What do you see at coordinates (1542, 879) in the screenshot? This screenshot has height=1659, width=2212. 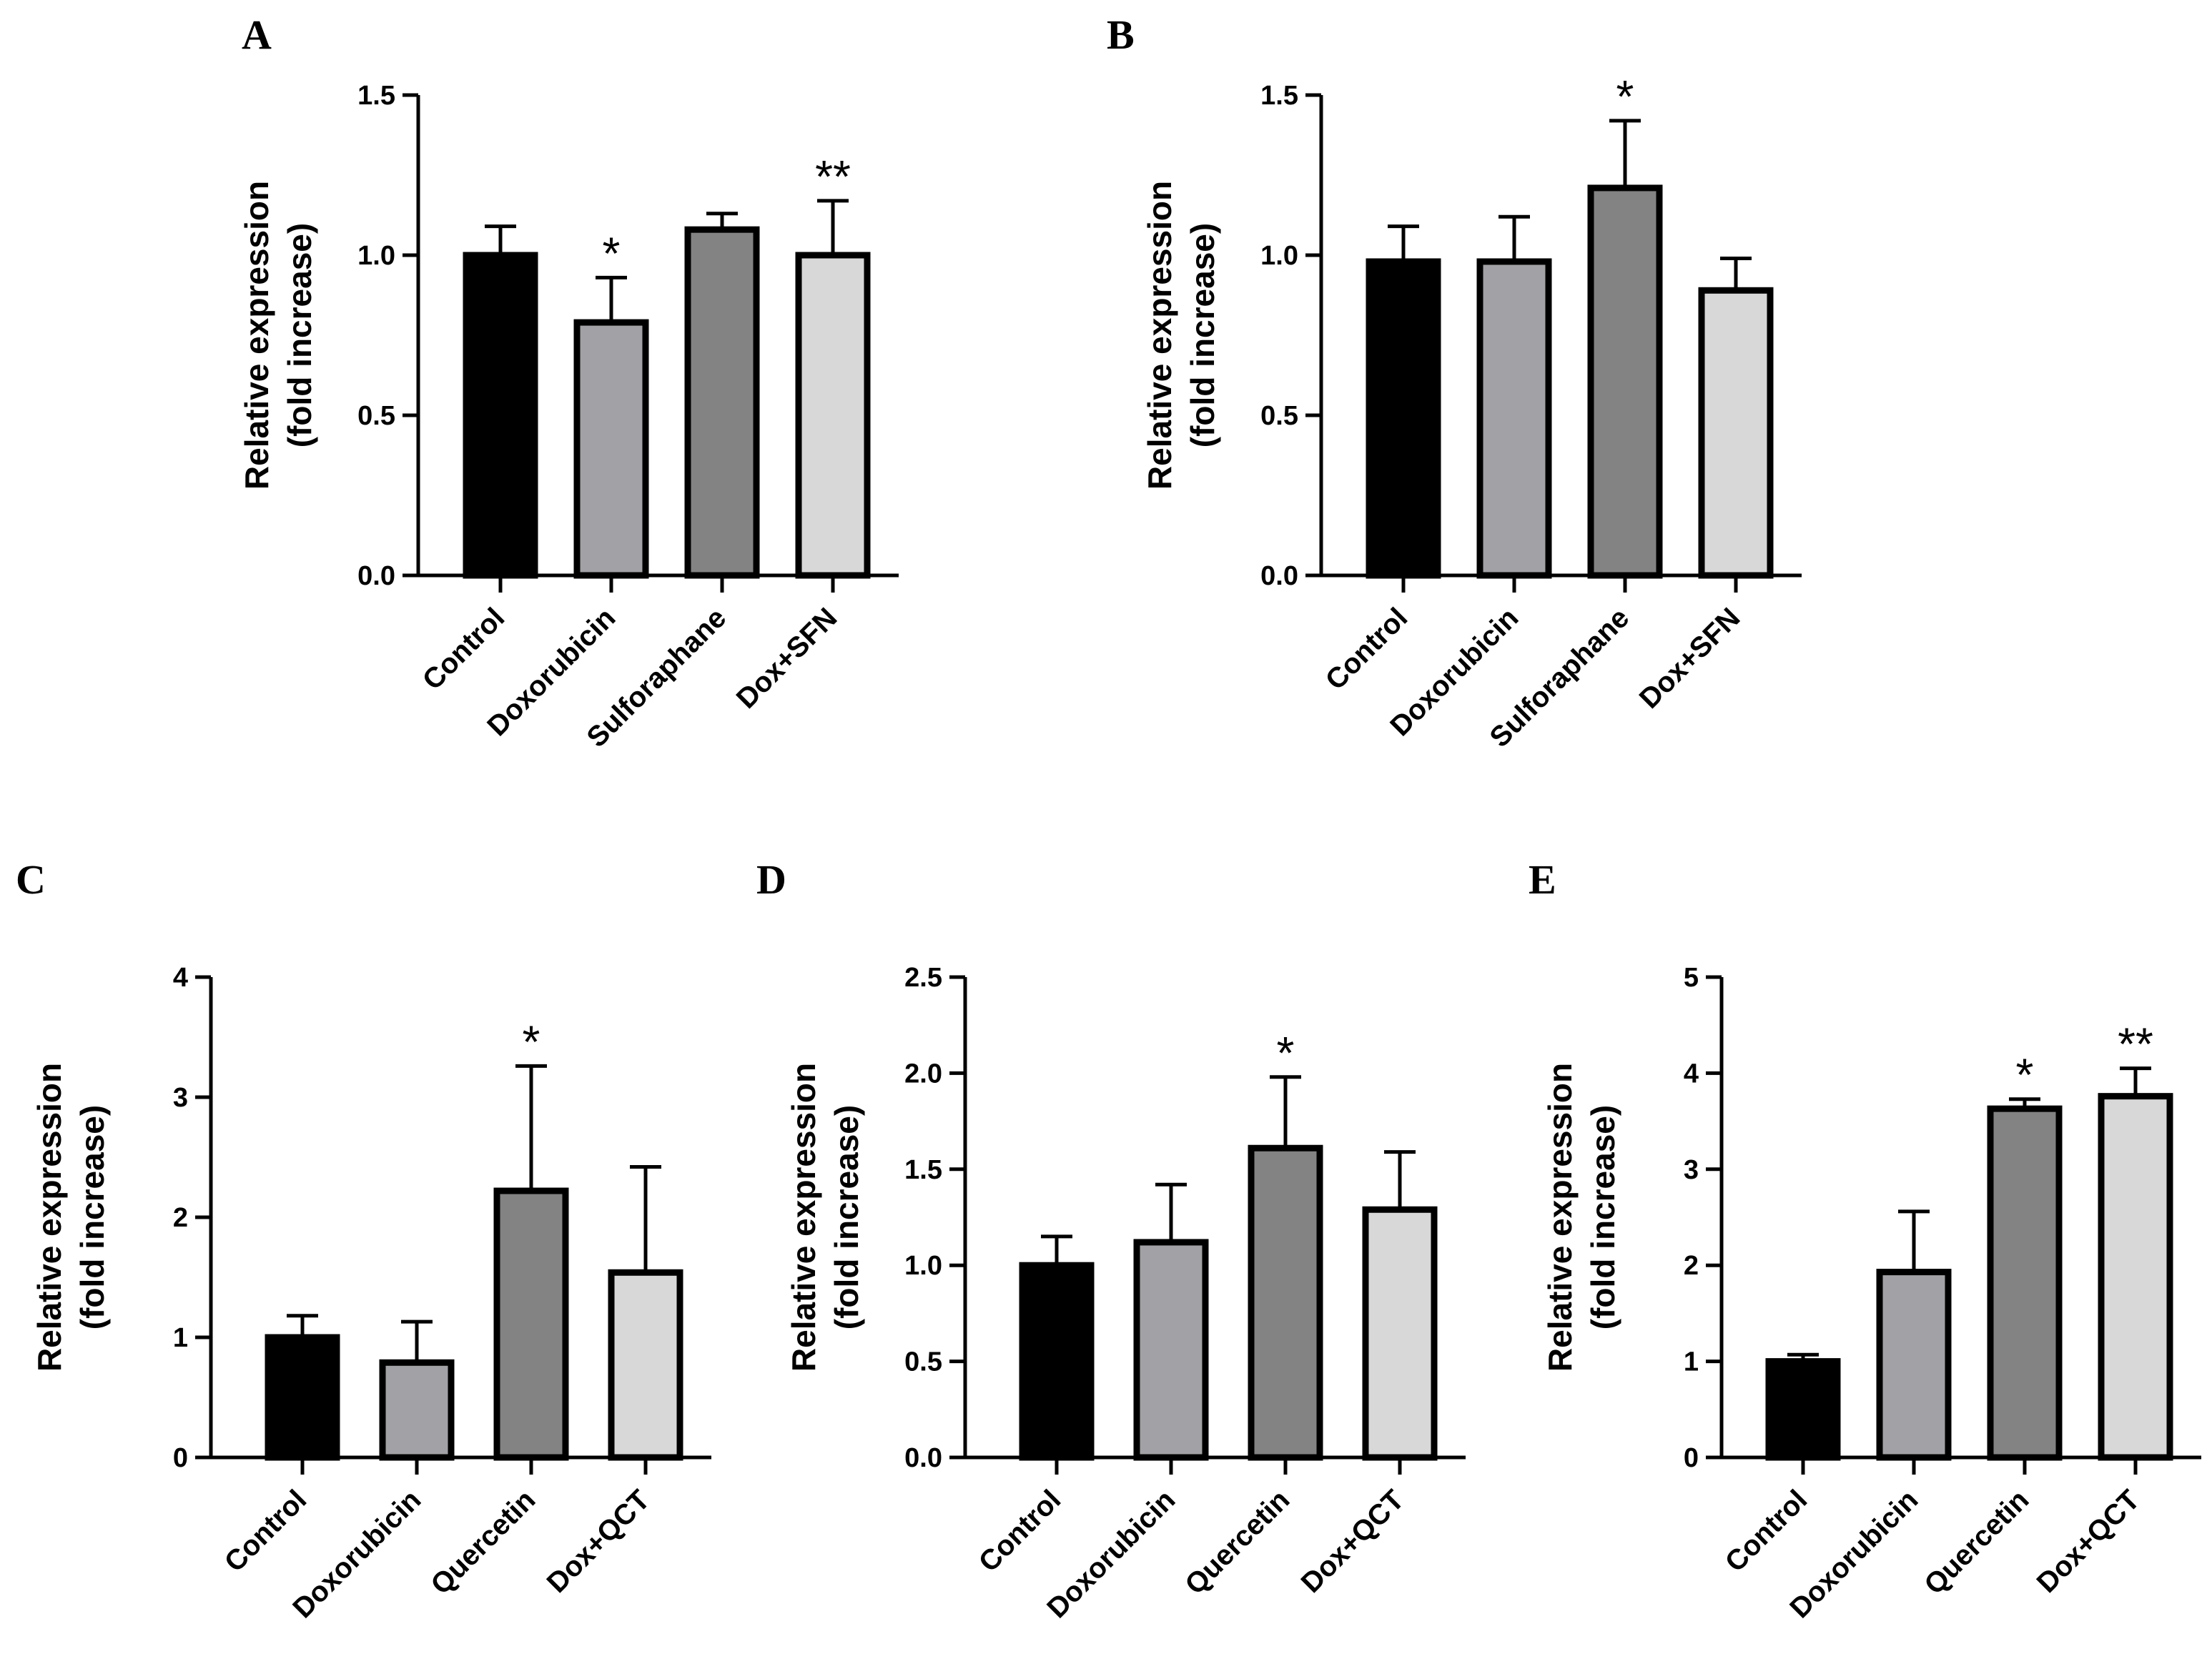 I see `panel-letter: E` at bounding box center [1542, 879].